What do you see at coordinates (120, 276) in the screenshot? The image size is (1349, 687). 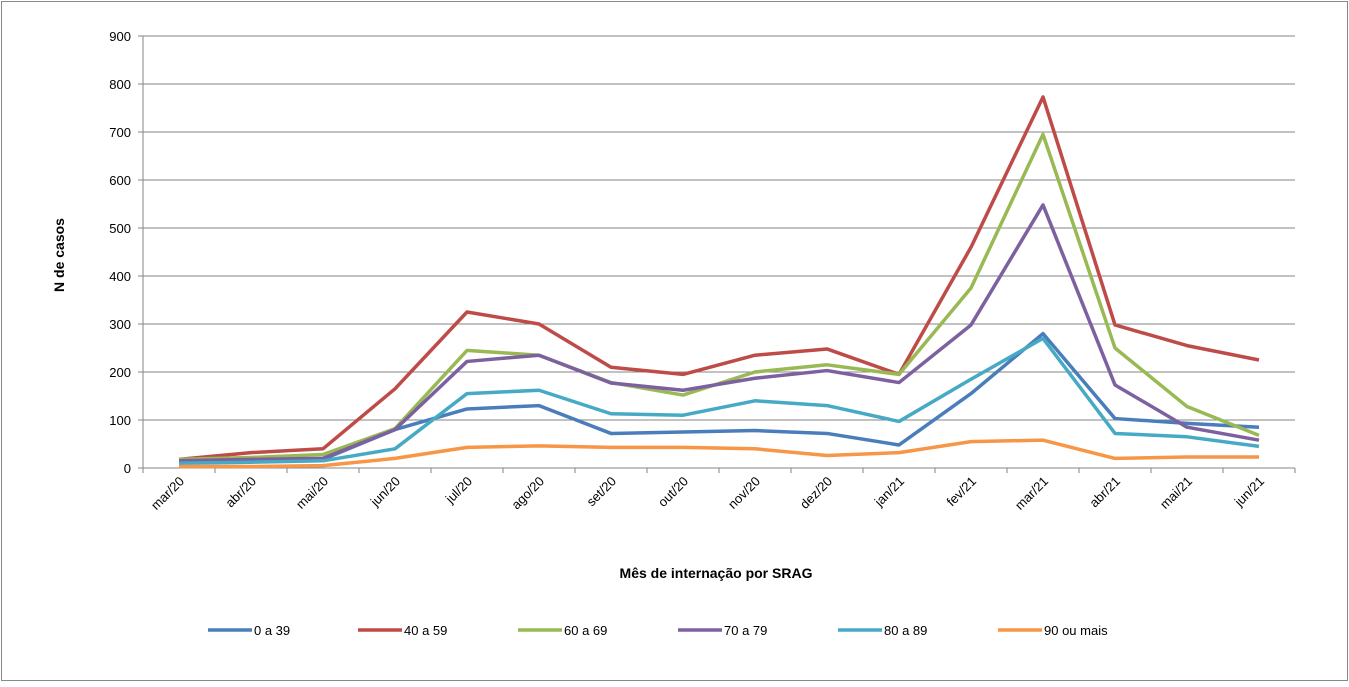 I see `y-tick-label: 400` at bounding box center [120, 276].